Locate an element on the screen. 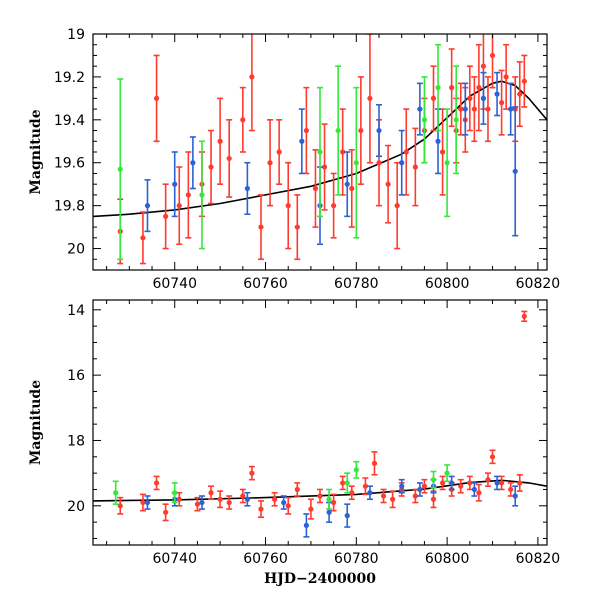 Image resolution: width=600 pixels, height=600 pixels. bottom-panel-xlabel: HJD−2400000 is located at coordinates (320, 579).